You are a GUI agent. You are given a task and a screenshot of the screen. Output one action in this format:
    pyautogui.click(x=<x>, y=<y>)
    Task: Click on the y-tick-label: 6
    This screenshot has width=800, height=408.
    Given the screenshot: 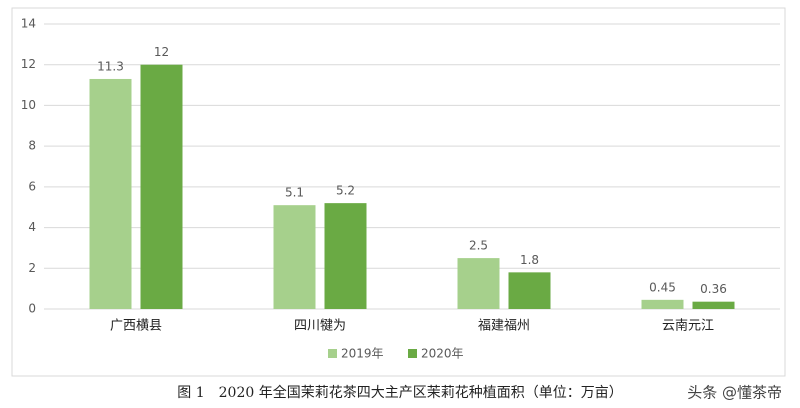 What is the action you would take?
    pyautogui.click(x=32, y=186)
    